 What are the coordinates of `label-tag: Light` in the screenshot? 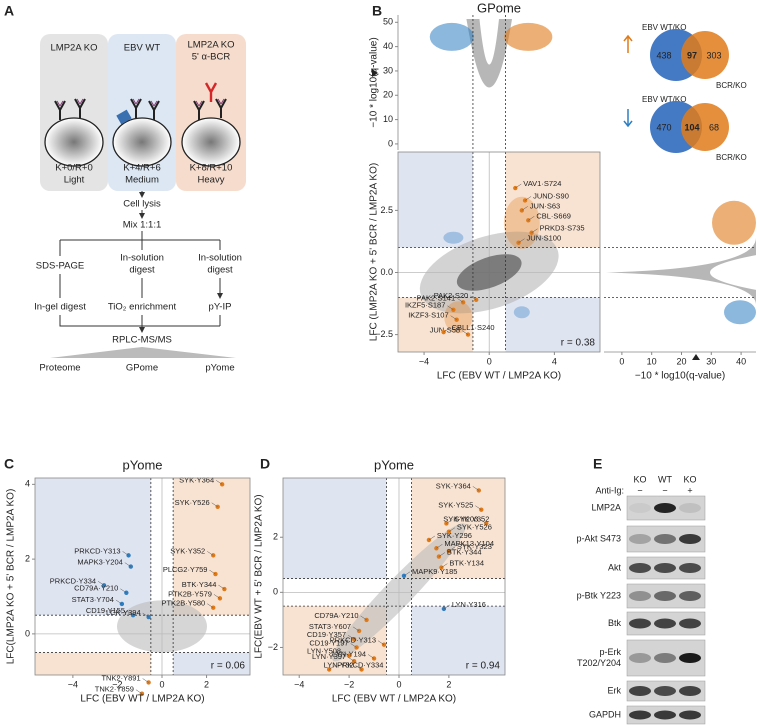 It's located at (74, 180).